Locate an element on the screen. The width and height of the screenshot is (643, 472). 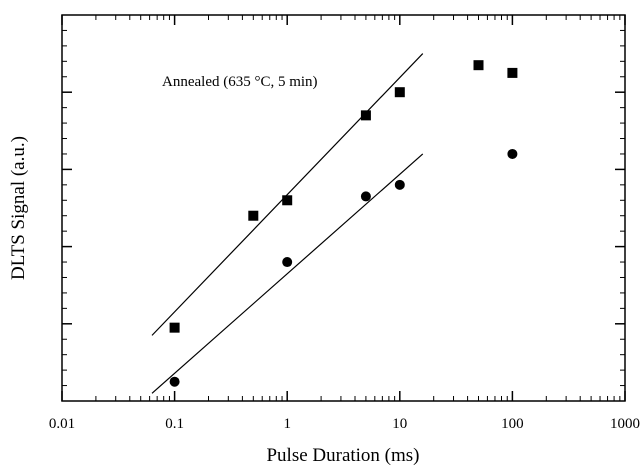
x-tick-label: 100 is located at coordinates (512, 424).